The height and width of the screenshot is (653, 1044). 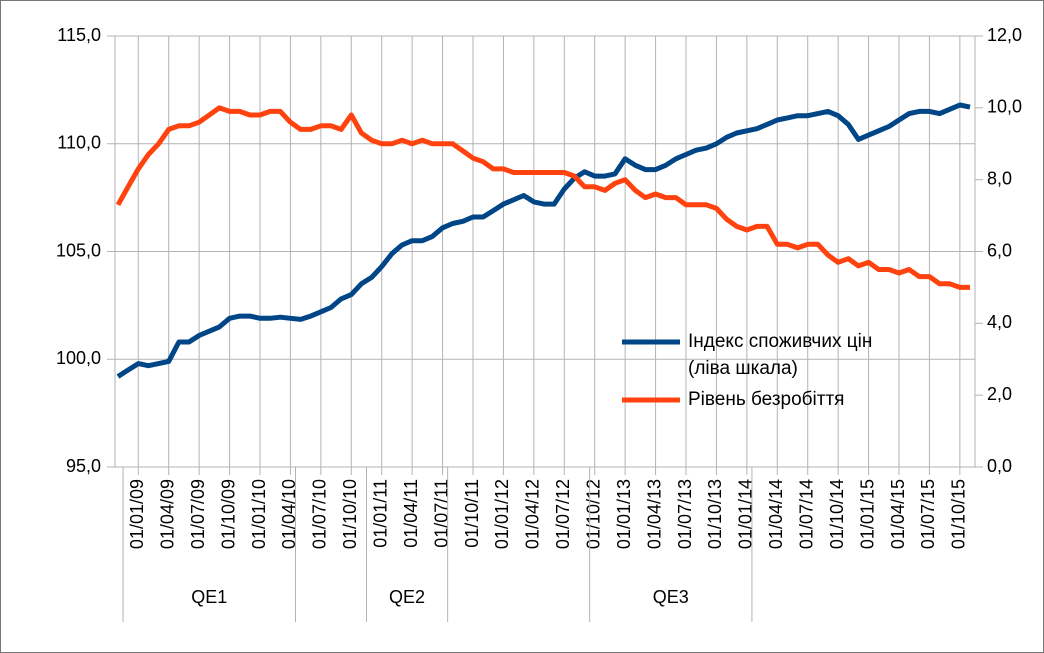 What do you see at coordinates (671, 597) in the screenshot?
I see `group-label: QE3` at bounding box center [671, 597].